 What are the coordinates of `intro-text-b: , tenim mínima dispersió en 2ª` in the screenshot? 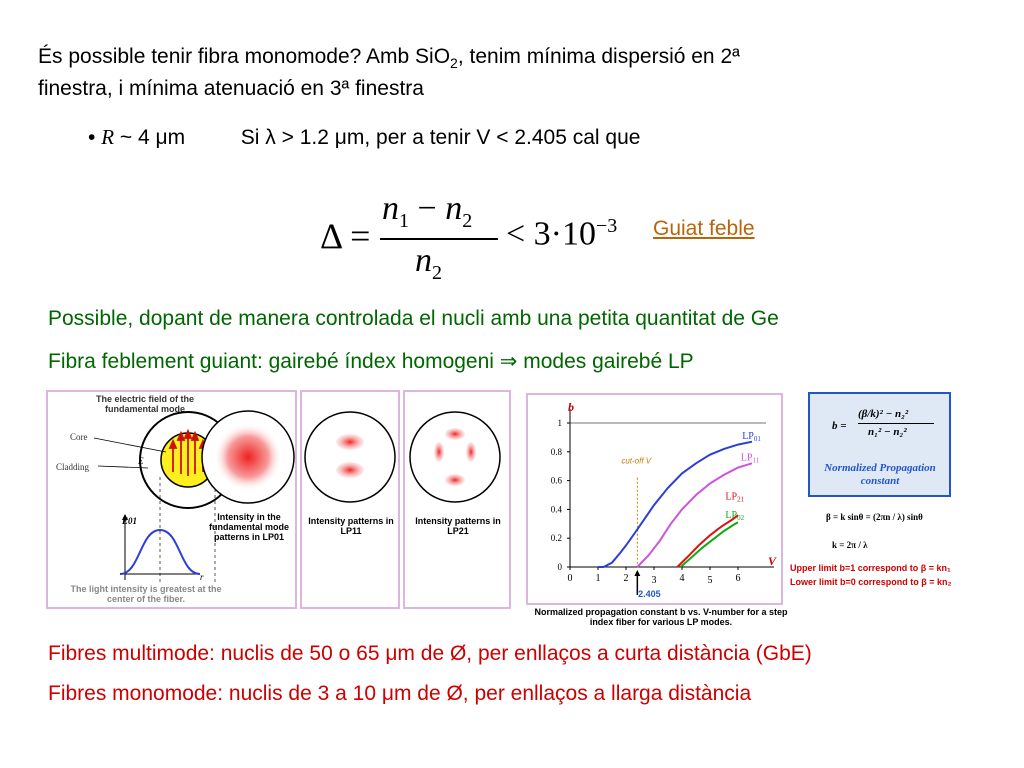 It's located at (598, 56).